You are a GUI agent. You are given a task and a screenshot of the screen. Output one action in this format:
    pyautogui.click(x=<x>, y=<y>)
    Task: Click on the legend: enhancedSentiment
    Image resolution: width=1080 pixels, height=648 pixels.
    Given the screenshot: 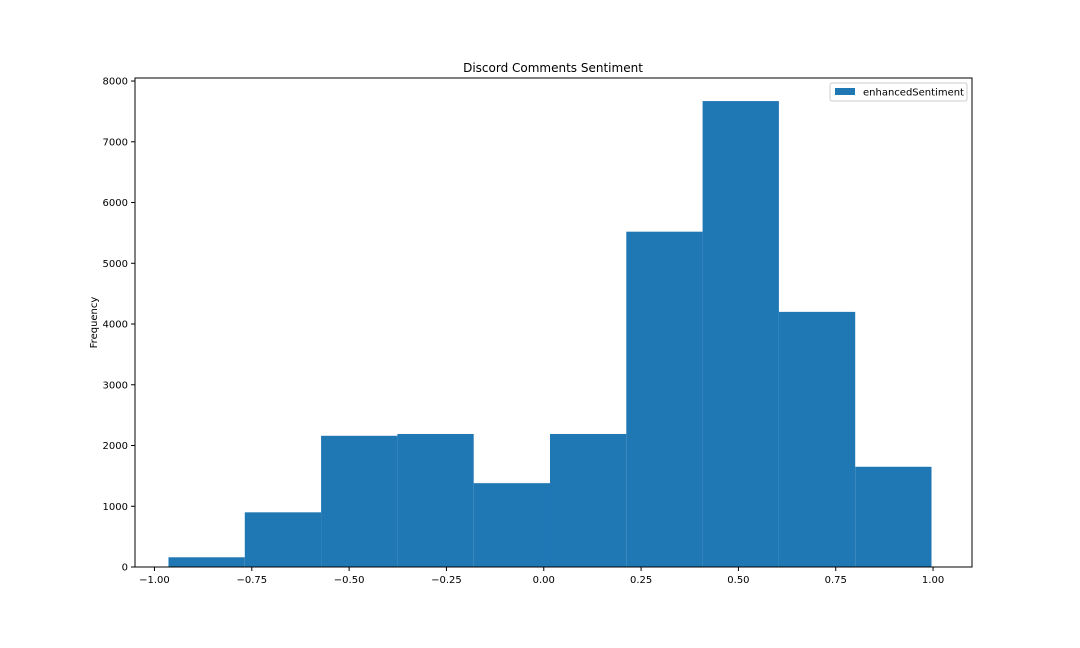 What is the action you would take?
    pyautogui.click(x=898, y=92)
    